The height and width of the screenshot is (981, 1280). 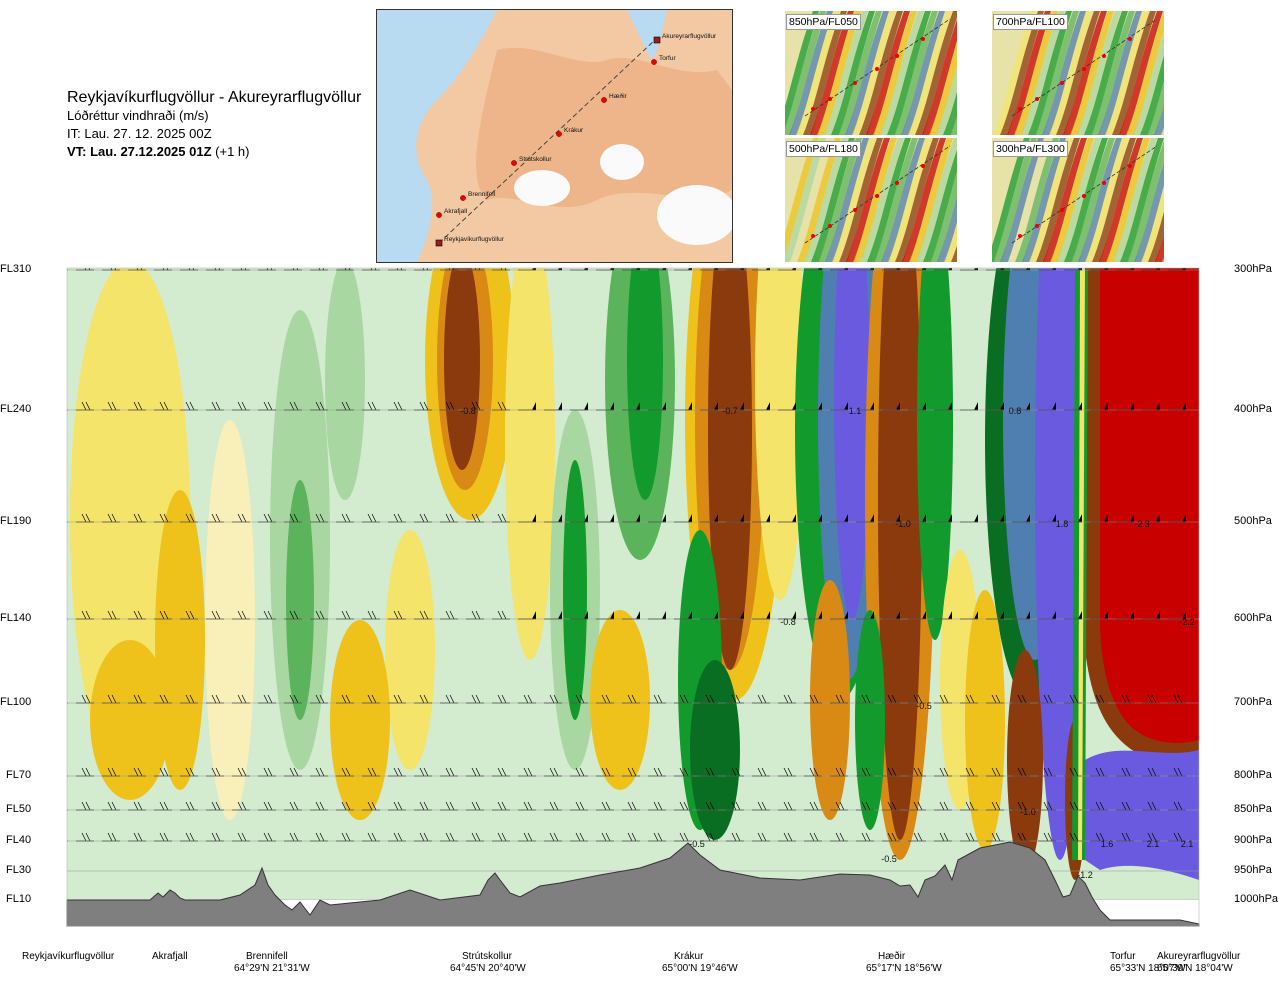 What do you see at coordinates (16, 702) in the screenshot?
I see `fl-label-fl100: FL100` at bounding box center [16, 702].